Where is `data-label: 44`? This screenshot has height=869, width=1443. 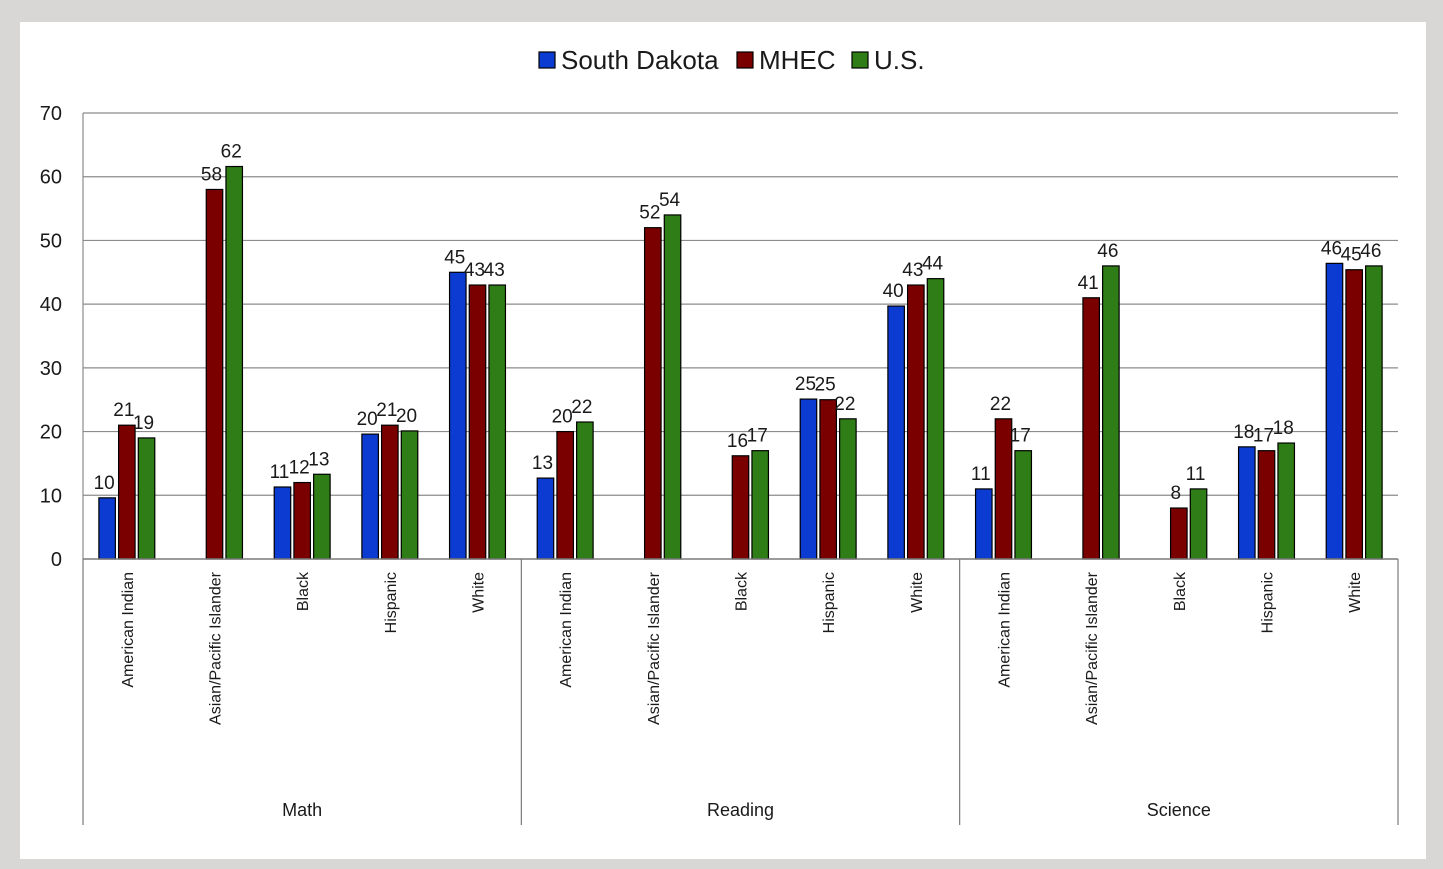 data-label: 44 is located at coordinates (933, 264).